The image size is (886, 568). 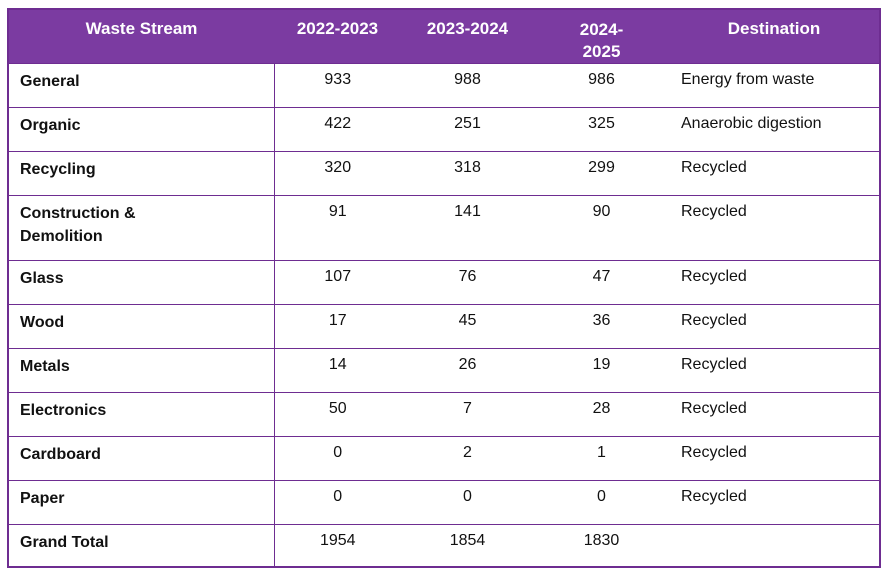 I want to click on value-cell: 14, so click(x=337, y=370).